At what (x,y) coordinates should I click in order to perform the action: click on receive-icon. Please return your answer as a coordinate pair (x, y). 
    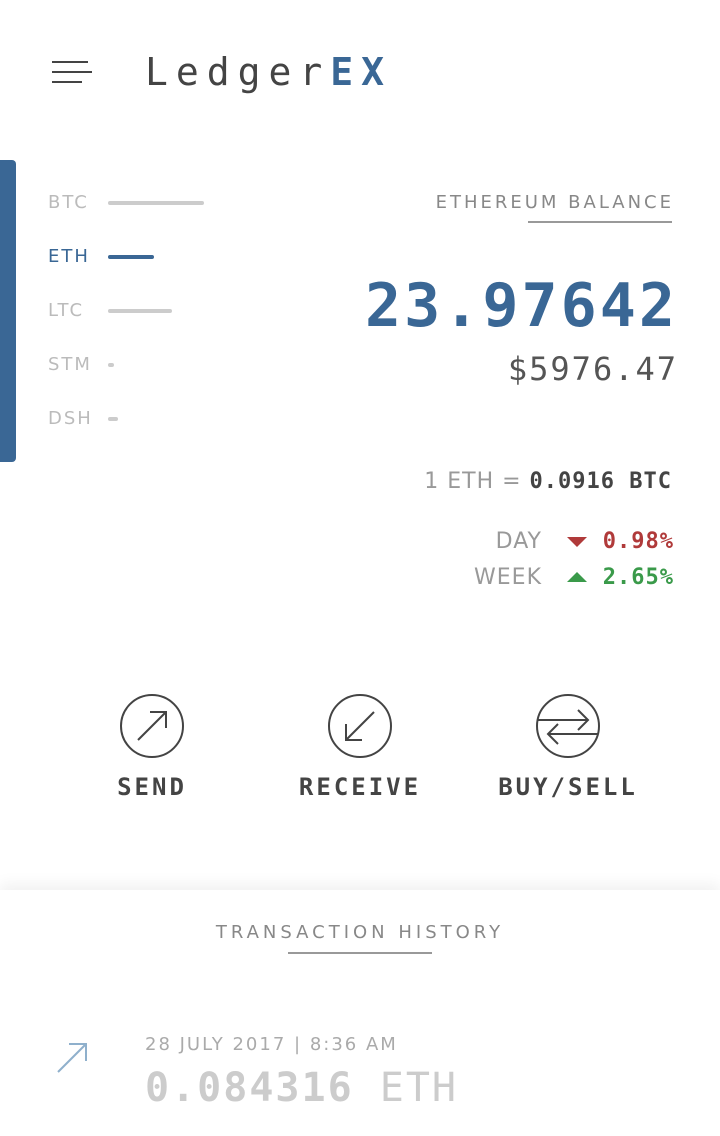
    Looking at the image, I should click on (360, 726).